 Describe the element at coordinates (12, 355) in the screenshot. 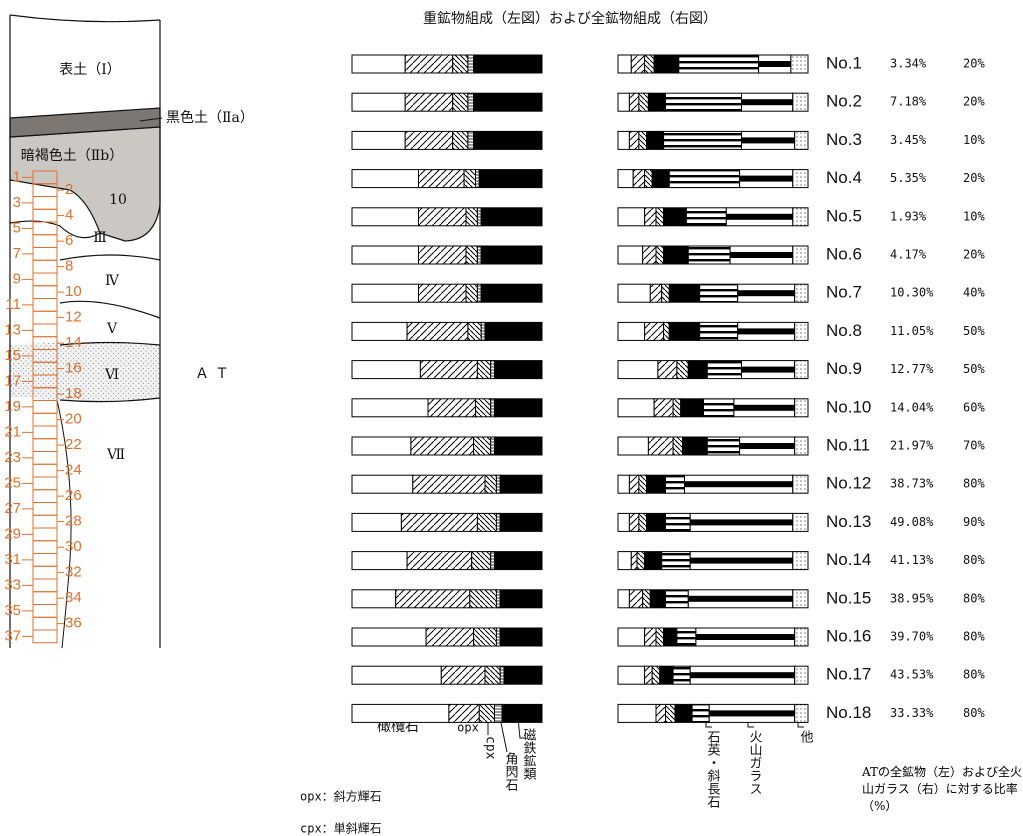

I see `sample-label: 15` at that location.